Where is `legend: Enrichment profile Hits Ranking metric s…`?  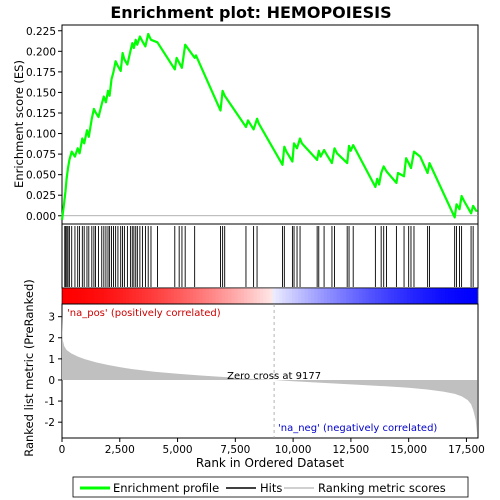 legend: Enrichment profile Hits Ranking metric s… is located at coordinates (270, 487).